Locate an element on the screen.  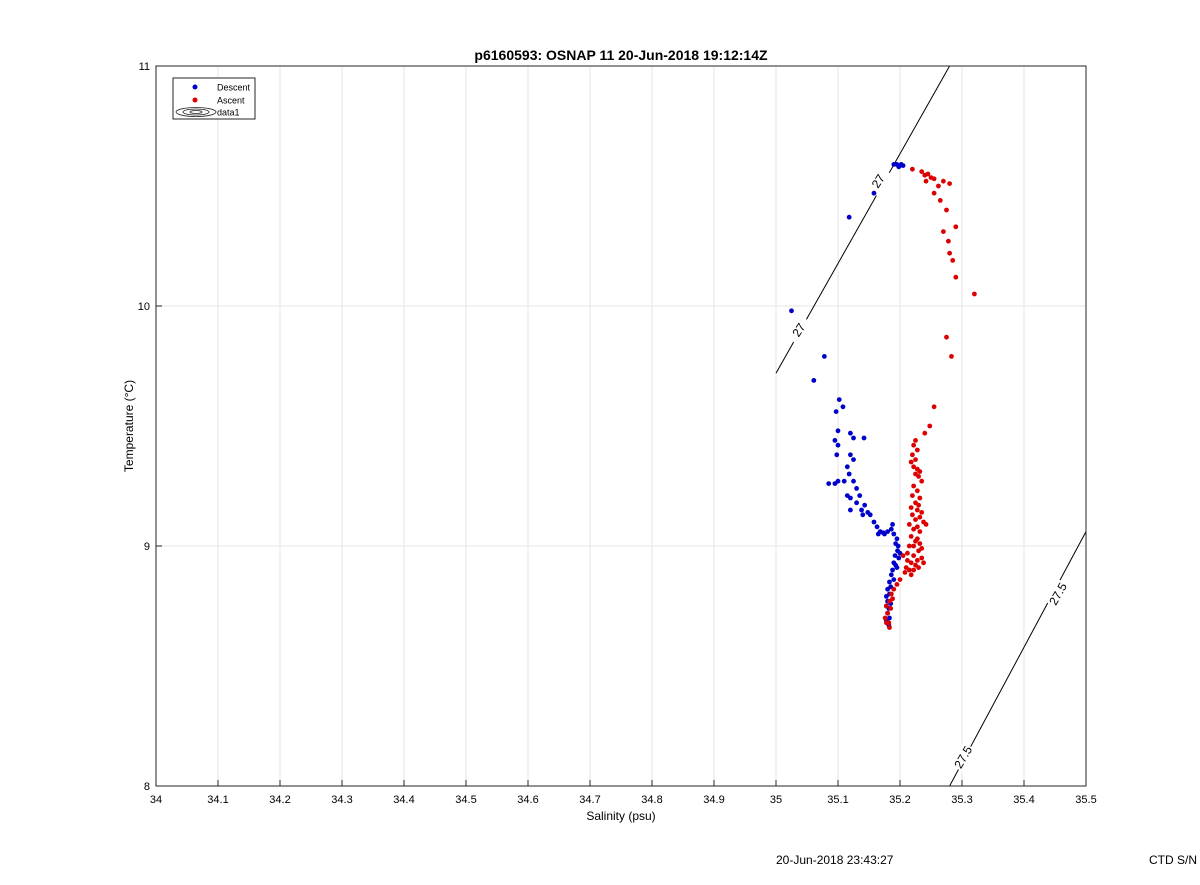
x-tick-label: 34.5 is located at coordinates (465, 800).